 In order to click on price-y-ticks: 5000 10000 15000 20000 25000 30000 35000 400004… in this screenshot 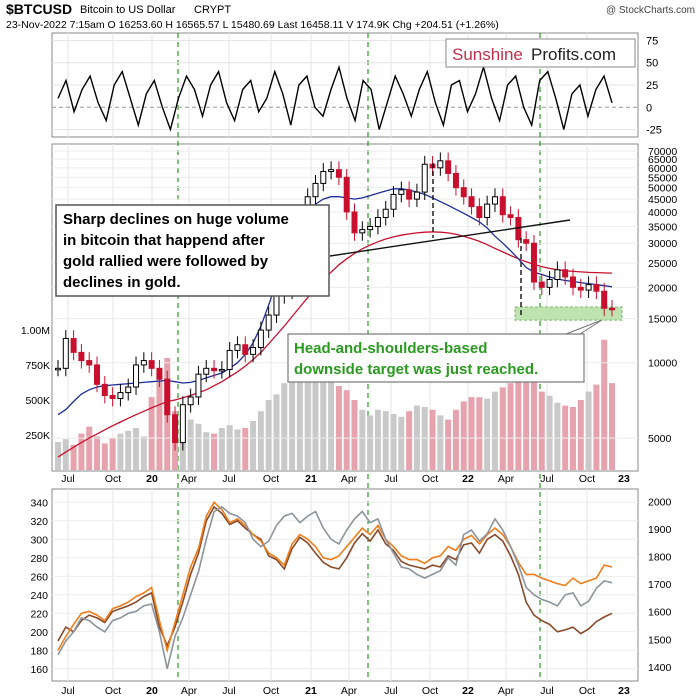, I will do `click(662, 295)`.